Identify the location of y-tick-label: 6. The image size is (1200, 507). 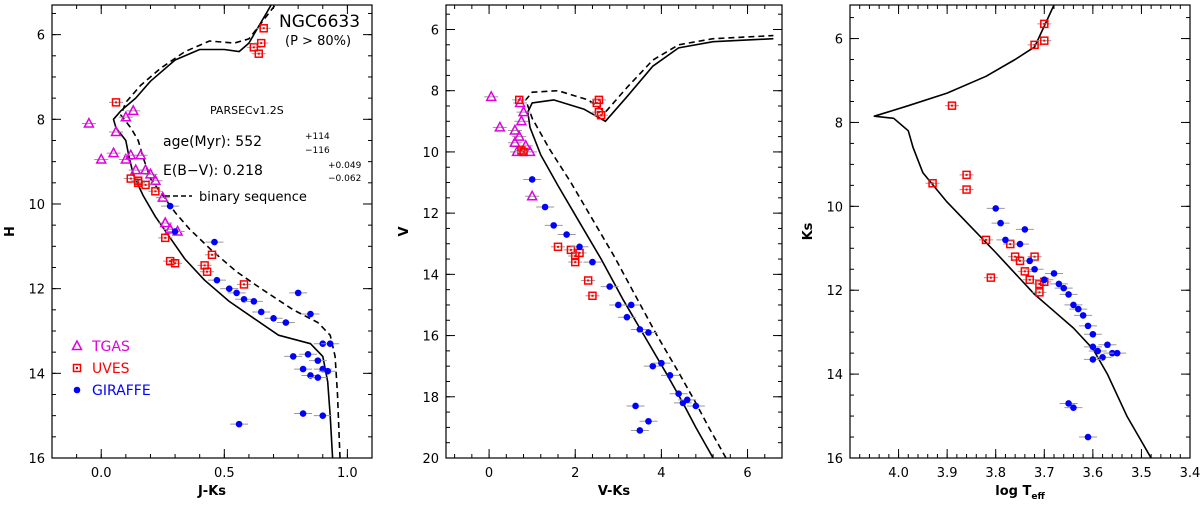
(435, 30).